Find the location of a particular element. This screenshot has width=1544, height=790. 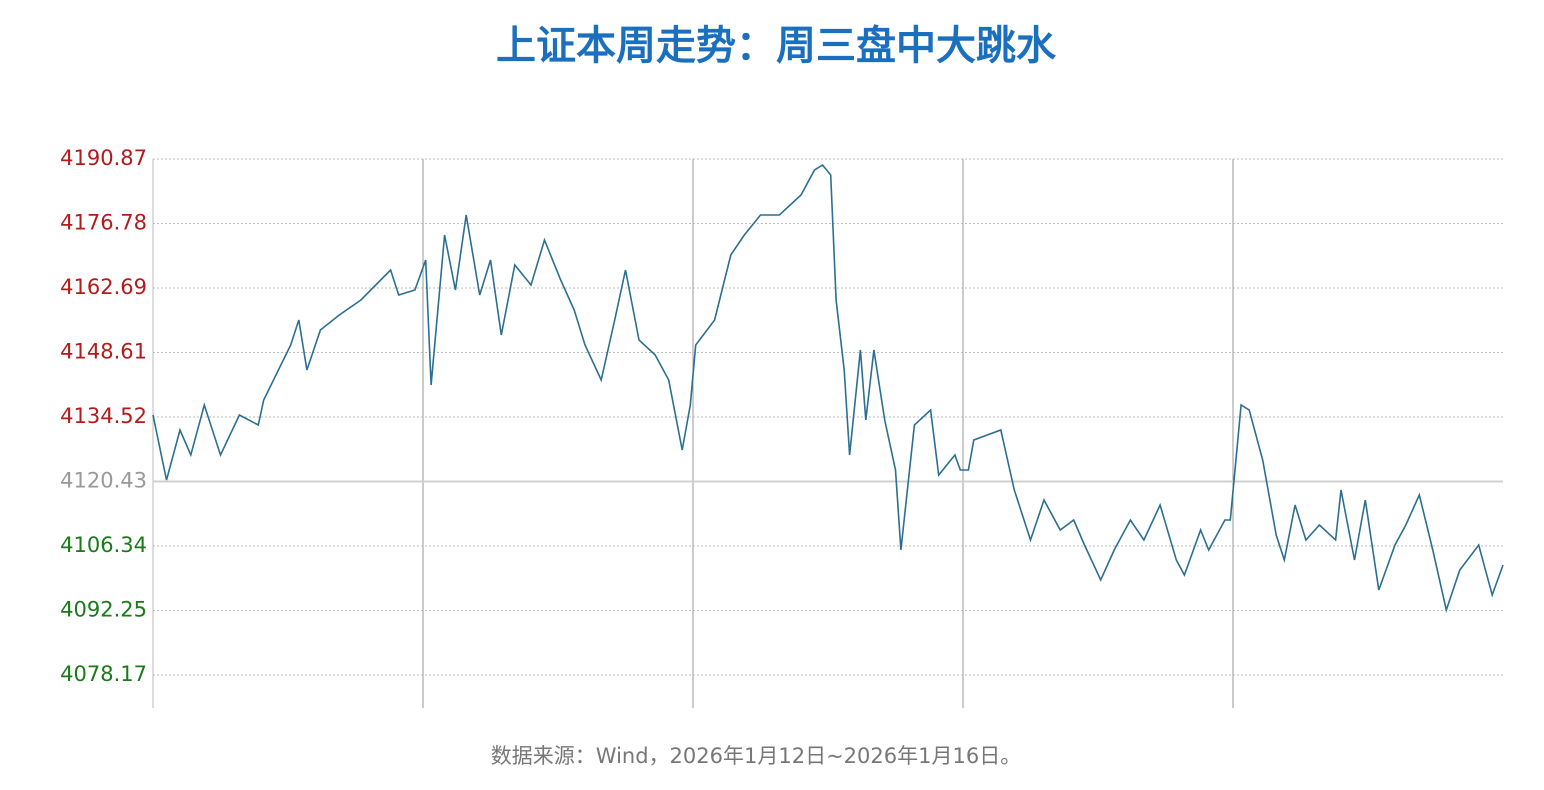

y-tick-label: 4134.52 is located at coordinates (103, 416).